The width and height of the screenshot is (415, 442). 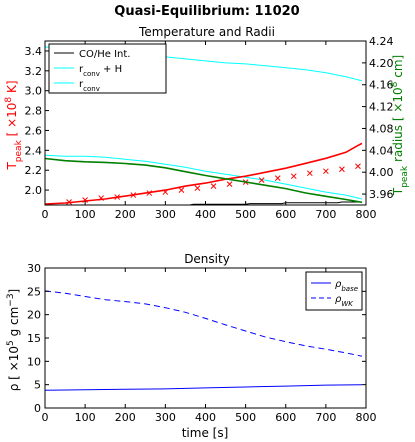 I want to click on bottom-x-tick-label: 300, so click(x=165, y=417).